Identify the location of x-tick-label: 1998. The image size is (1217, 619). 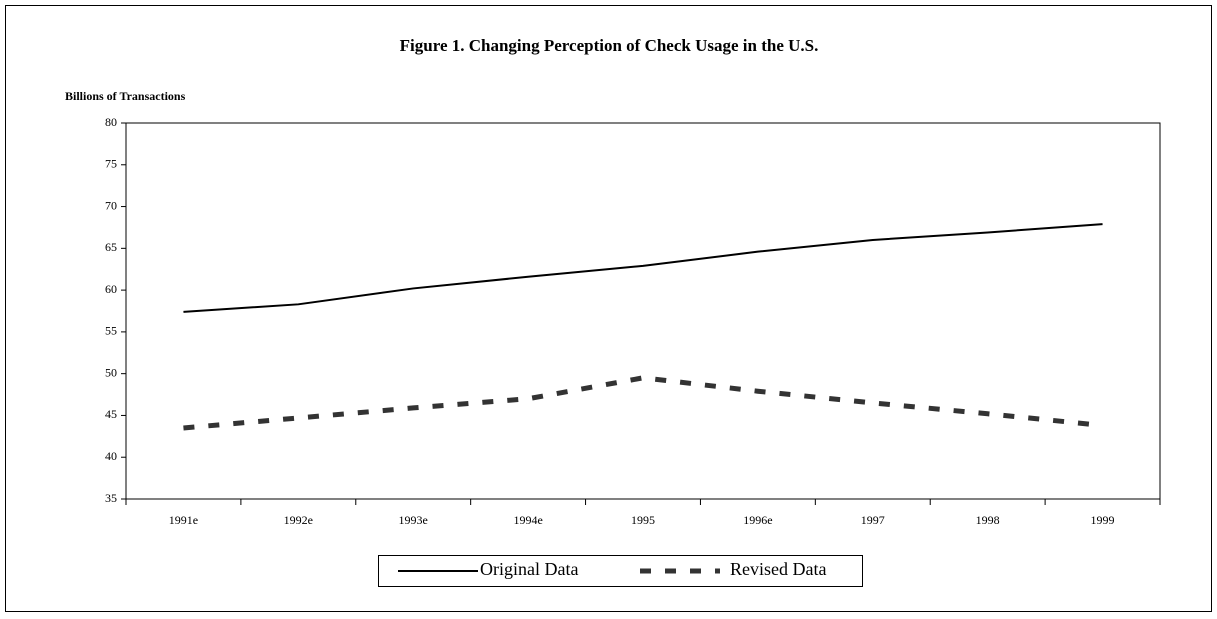
(988, 520).